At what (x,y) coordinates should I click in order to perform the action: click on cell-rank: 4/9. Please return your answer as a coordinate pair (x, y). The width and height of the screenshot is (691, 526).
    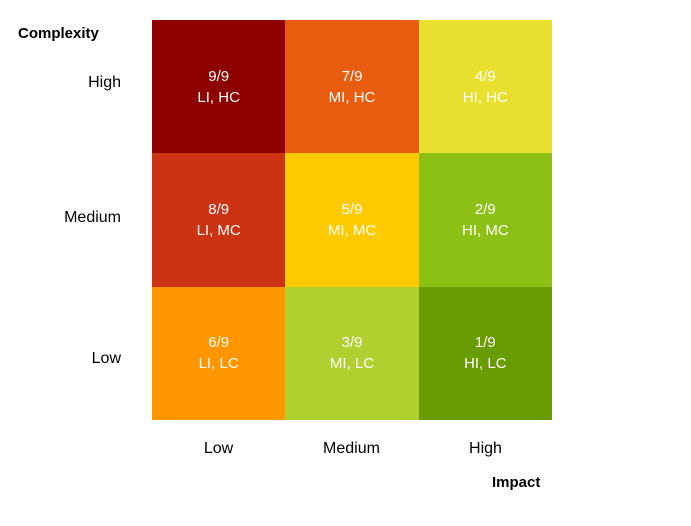
    Looking at the image, I should click on (485, 76).